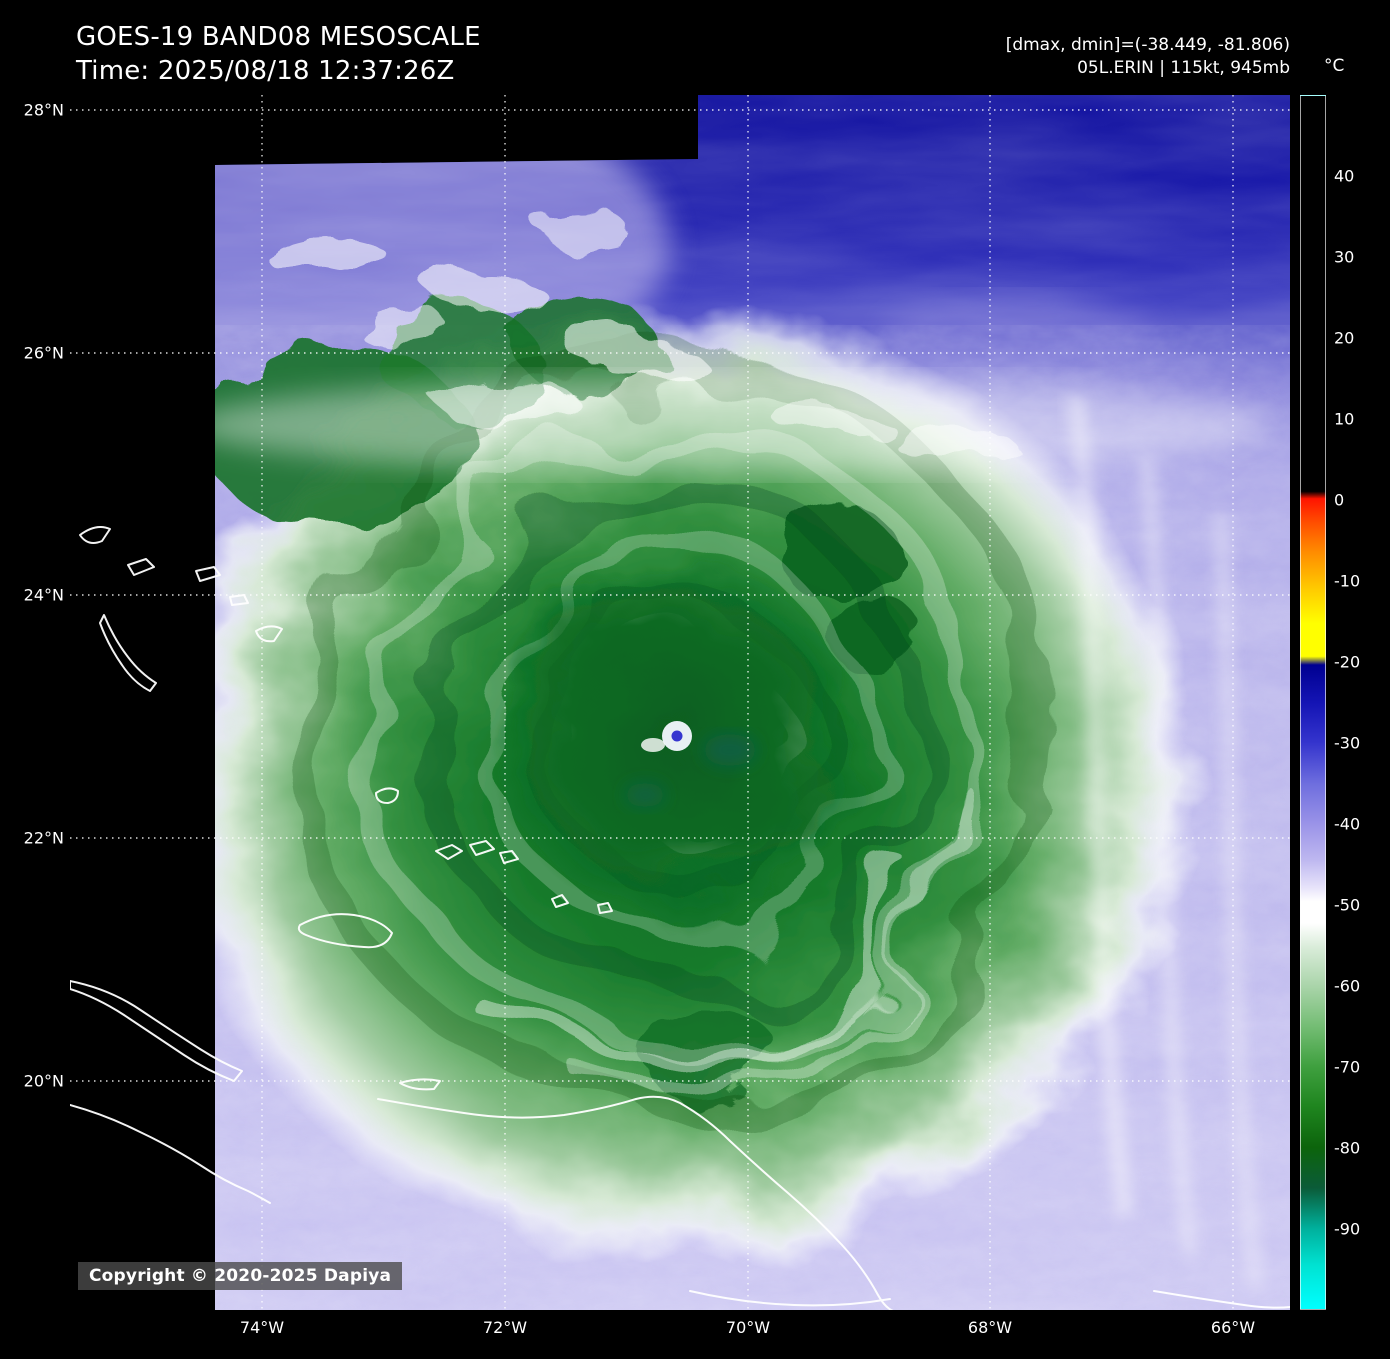 The height and width of the screenshot is (1359, 1390). Describe the element at coordinates (1347, 905) in the screenshot. I see `colorbar-tick-m50: -50` at that location.